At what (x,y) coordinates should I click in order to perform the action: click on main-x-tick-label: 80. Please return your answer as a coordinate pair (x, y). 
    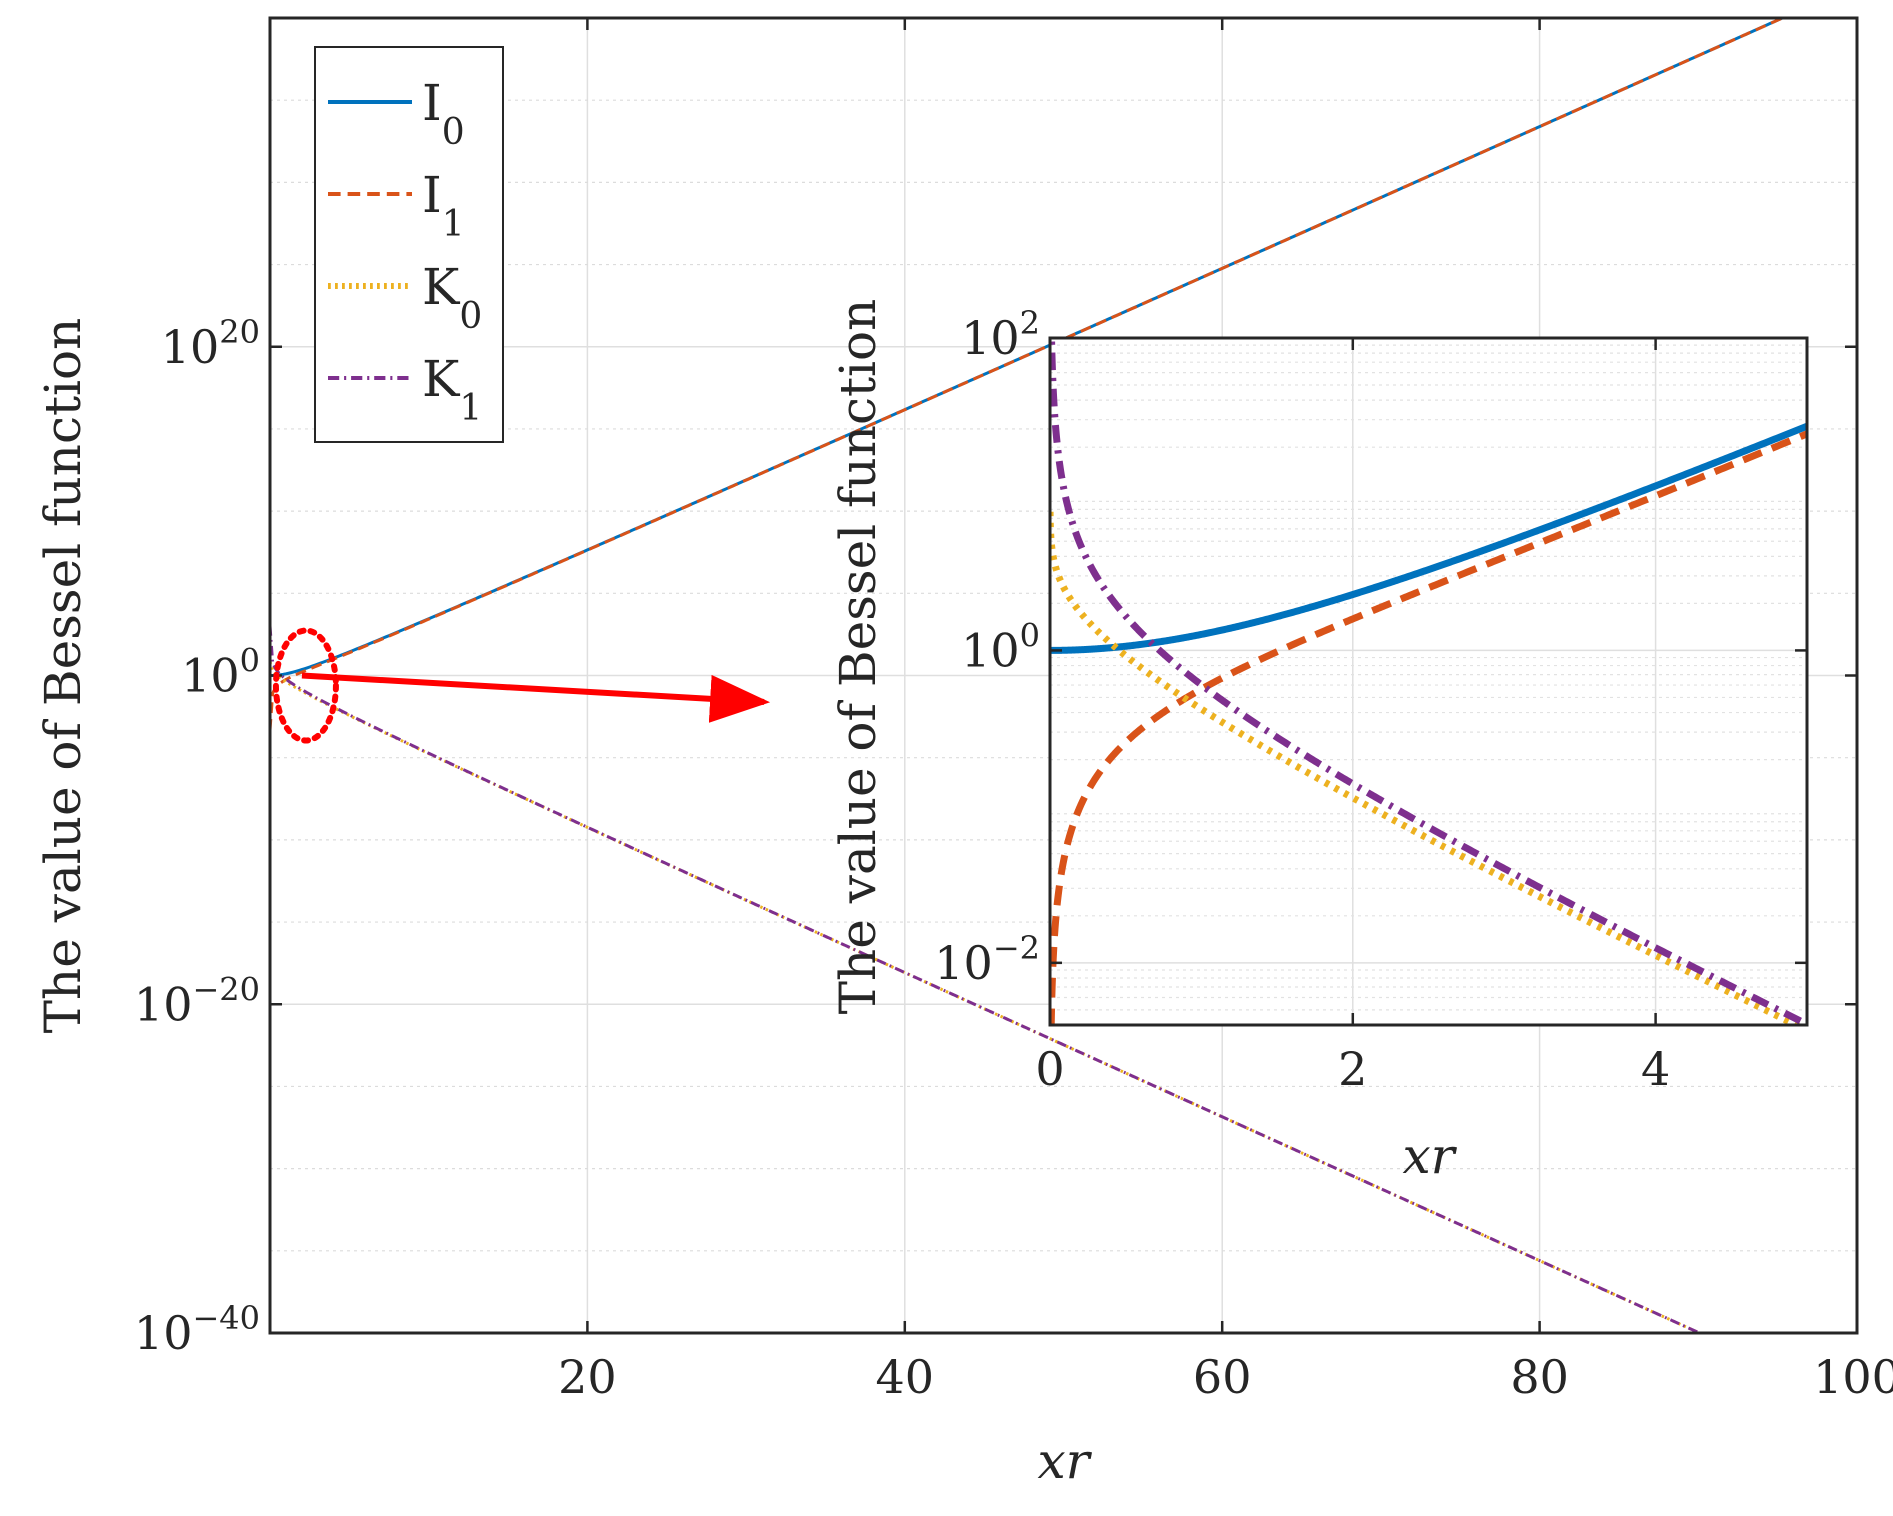
    Looking at the image, I should click on (1539, 1377).